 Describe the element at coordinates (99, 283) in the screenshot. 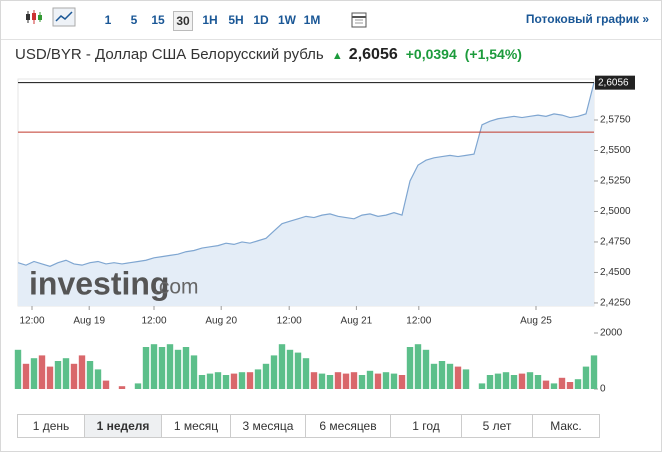

I see `watermark-brand: investing` at that location.